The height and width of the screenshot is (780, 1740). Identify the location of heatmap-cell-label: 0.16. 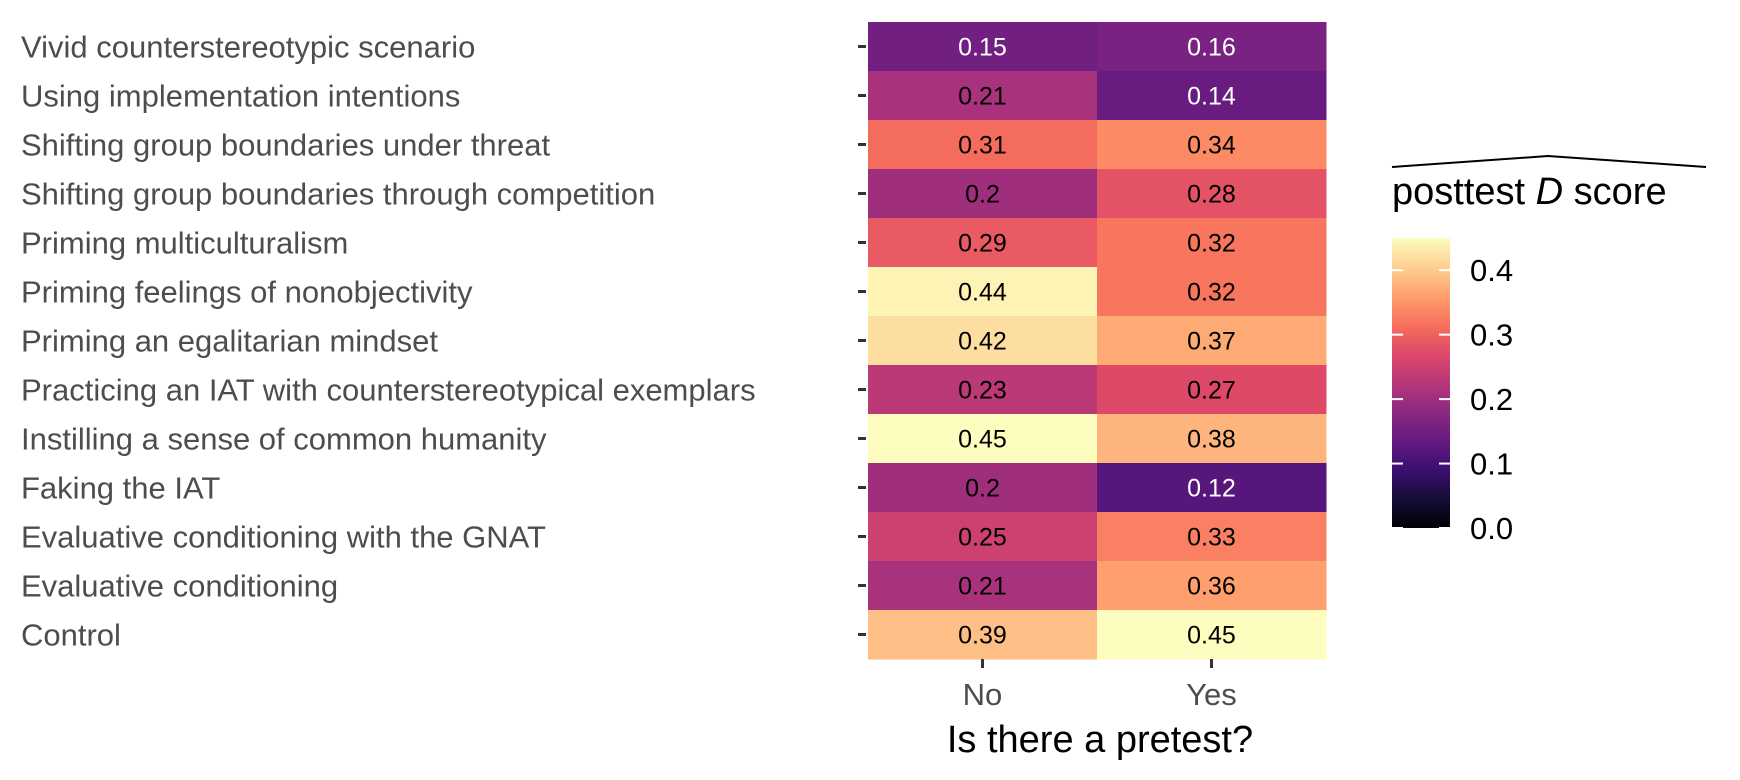
(1211, 48).